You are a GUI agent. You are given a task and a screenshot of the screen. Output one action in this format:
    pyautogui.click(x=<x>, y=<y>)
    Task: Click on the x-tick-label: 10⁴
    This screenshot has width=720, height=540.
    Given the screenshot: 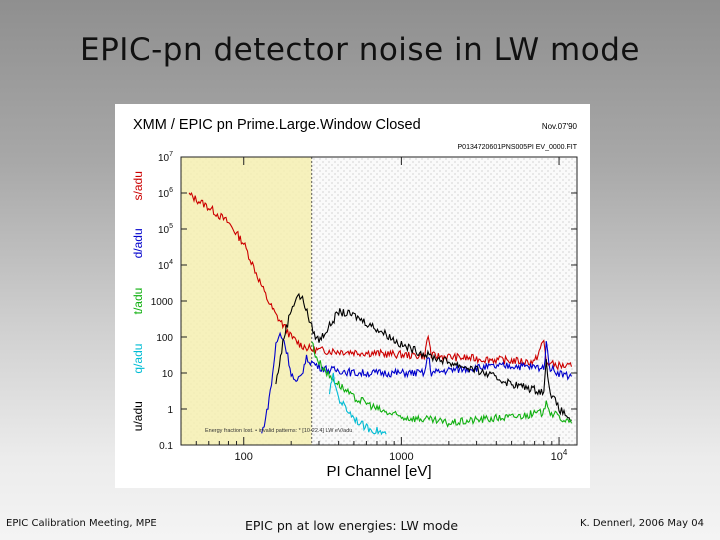 What is the action you would take?
    pyautogui.click(x=559, y=455)
    